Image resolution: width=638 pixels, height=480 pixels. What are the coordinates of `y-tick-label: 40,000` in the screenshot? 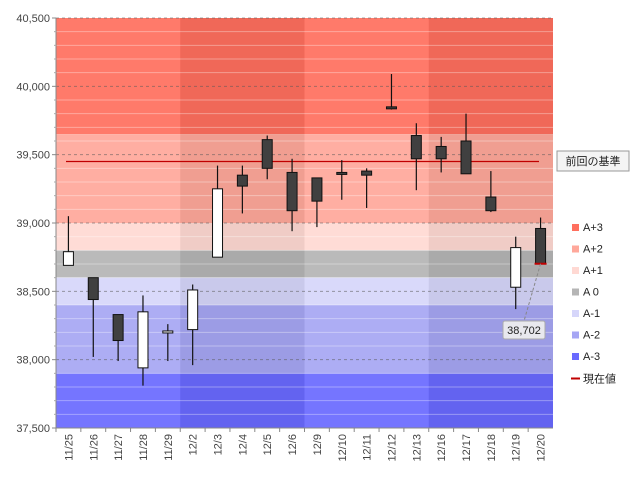 It's located at (33, 87).